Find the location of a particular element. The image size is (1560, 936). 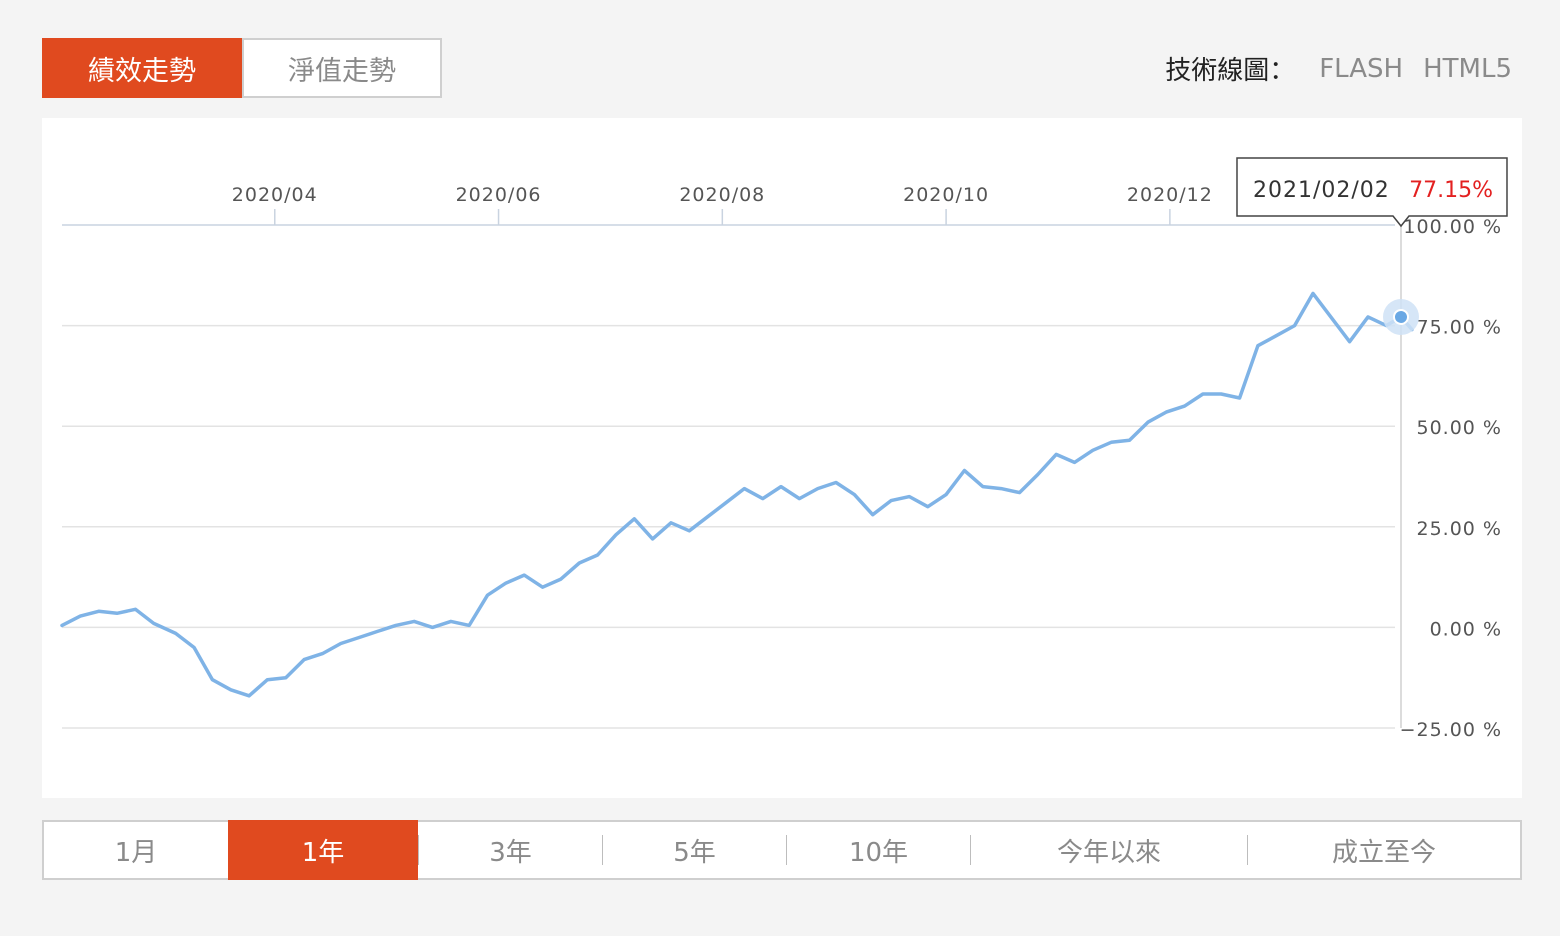

tab-nav-trend: 淨值走勢 is located at coordinates (342, 68).